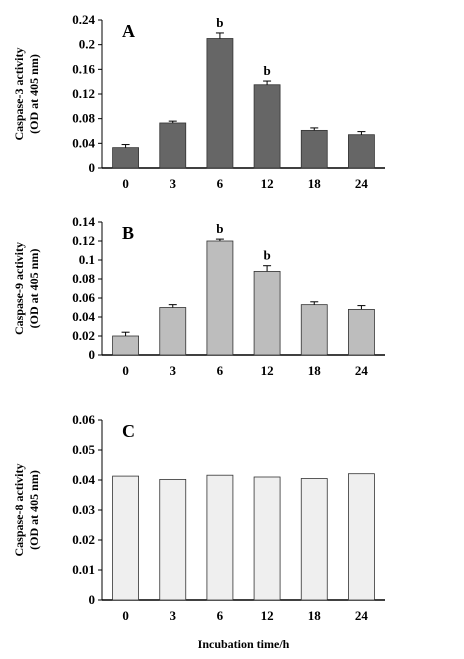 The image size is (464, 659). What do you see at coordinates (128, 431) in the screenshot?
I see `panel-label: C` at bounding box center [128, 431].